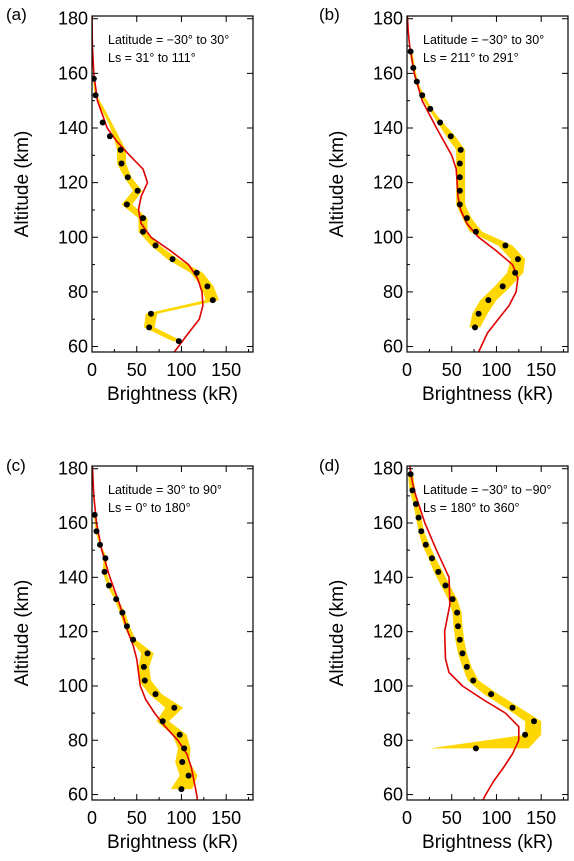  What do you see at coordinates (16, 14) in the screenshot?
I see `panel-label: (a)` at bounding box center [16, 14].